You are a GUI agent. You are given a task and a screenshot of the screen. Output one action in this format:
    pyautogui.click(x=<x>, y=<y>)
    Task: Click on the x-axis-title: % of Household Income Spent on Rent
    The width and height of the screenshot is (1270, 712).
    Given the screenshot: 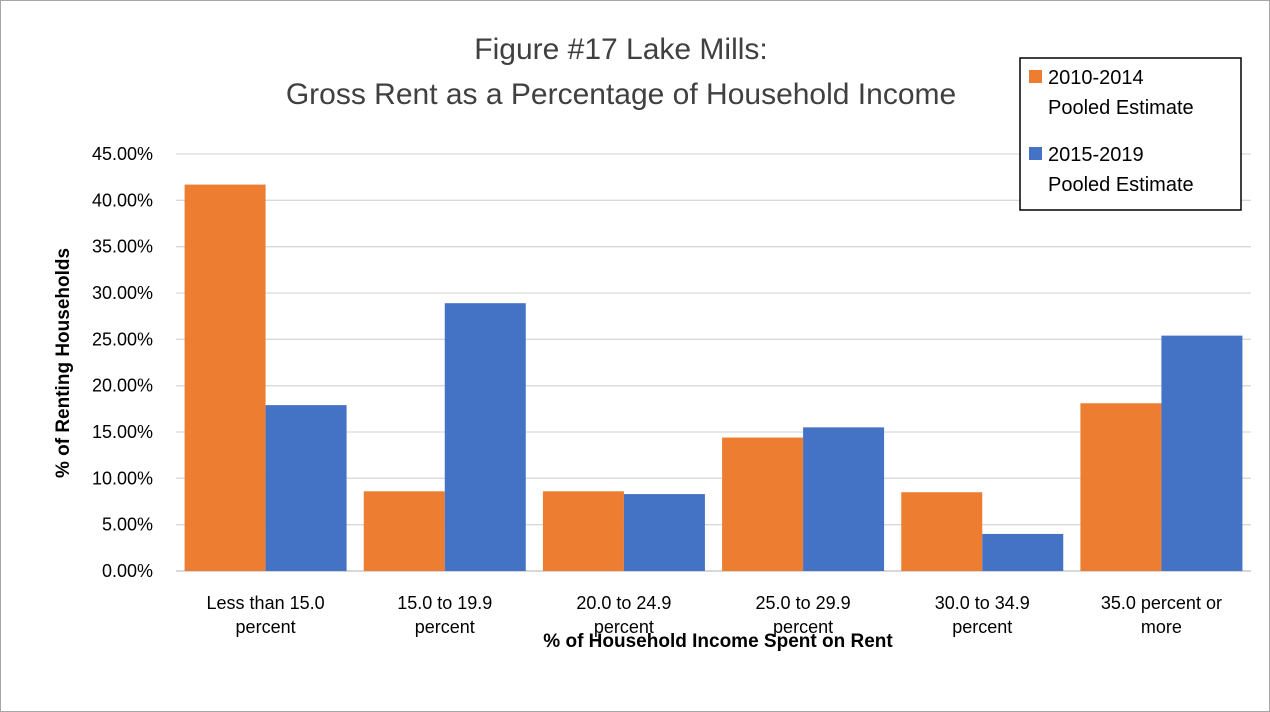 What is the action you would take?
    pyautogui.click(x=718, y=641)
    